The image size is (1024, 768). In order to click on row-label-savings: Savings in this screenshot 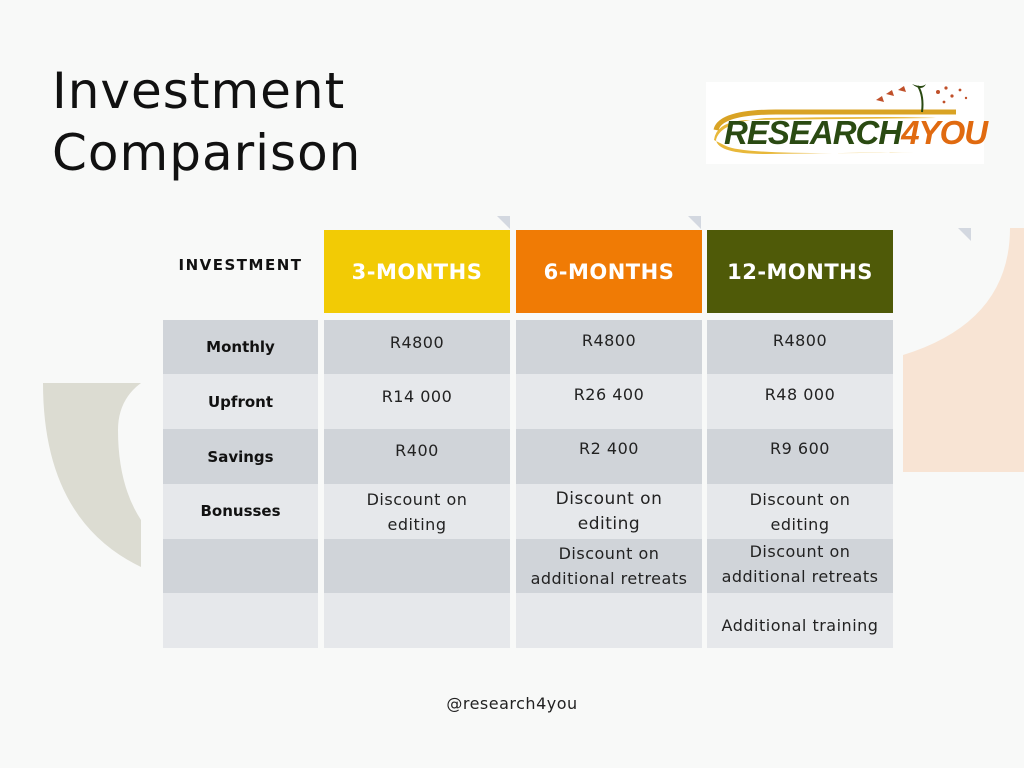, I will do `click(240, 456)`.